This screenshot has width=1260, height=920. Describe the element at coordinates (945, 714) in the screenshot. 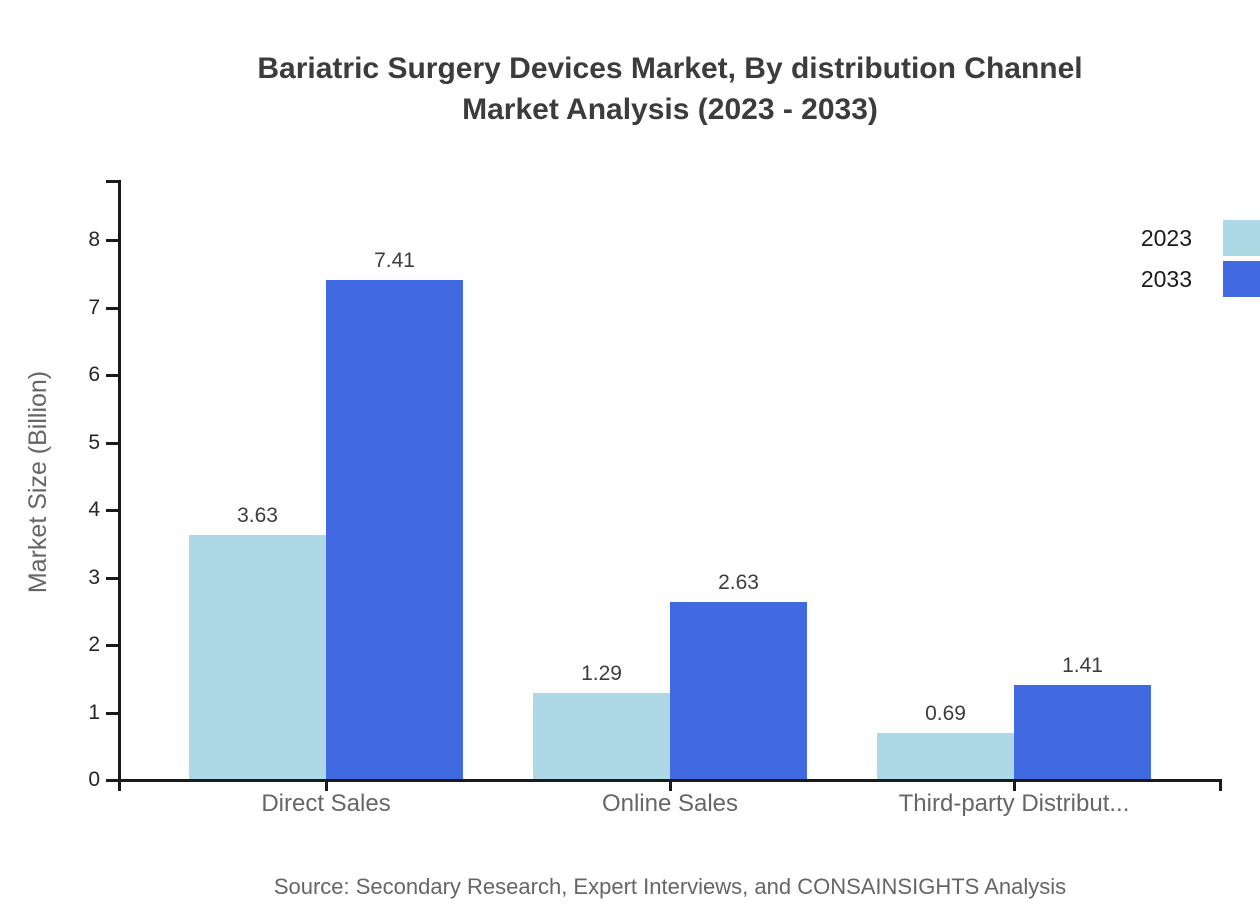

I see `bar-value-label: 0.69` at that location.